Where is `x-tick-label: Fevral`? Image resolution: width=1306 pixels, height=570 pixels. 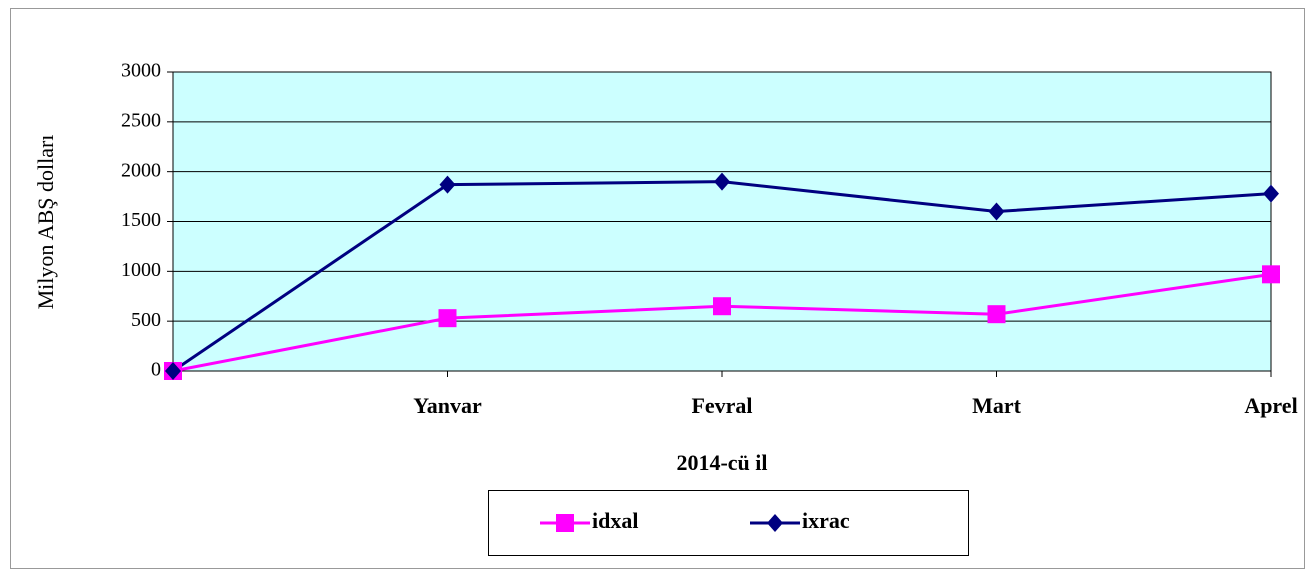 x-tick-label: Fevral is located at coordinates (721, 405).